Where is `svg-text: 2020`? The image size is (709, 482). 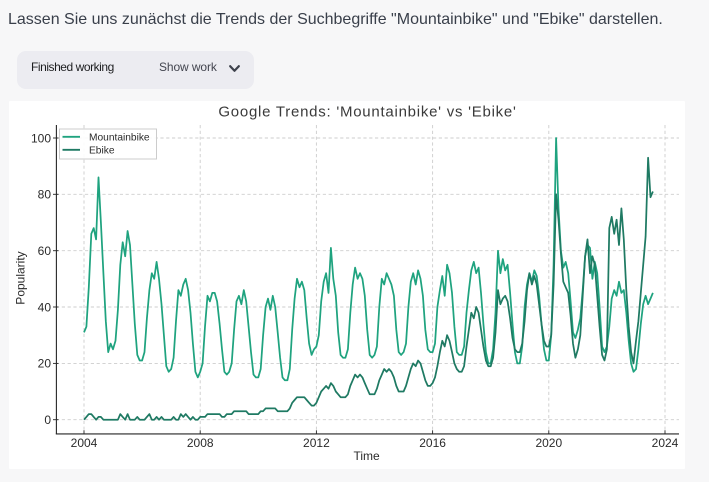 svg-text: 2020 is located at coordinates (548, 443).